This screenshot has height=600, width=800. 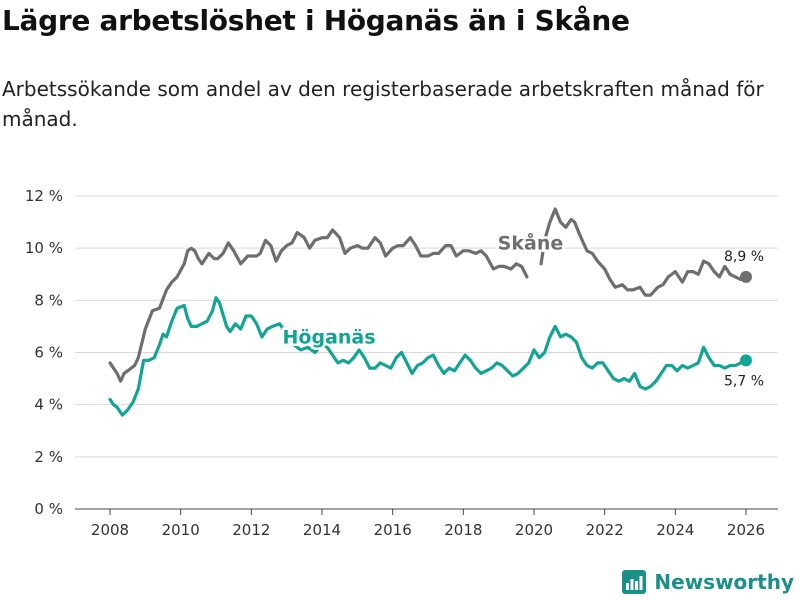 I want to click on newsworthy-logo: Newsworthy, so click(x=708, y=582).